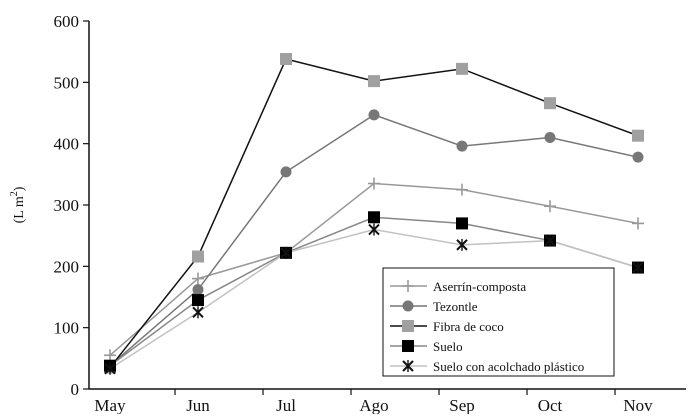 The height and width of the screenshot is (419, 695). I want to click on y-tick-label: 0, so click(75, 389).